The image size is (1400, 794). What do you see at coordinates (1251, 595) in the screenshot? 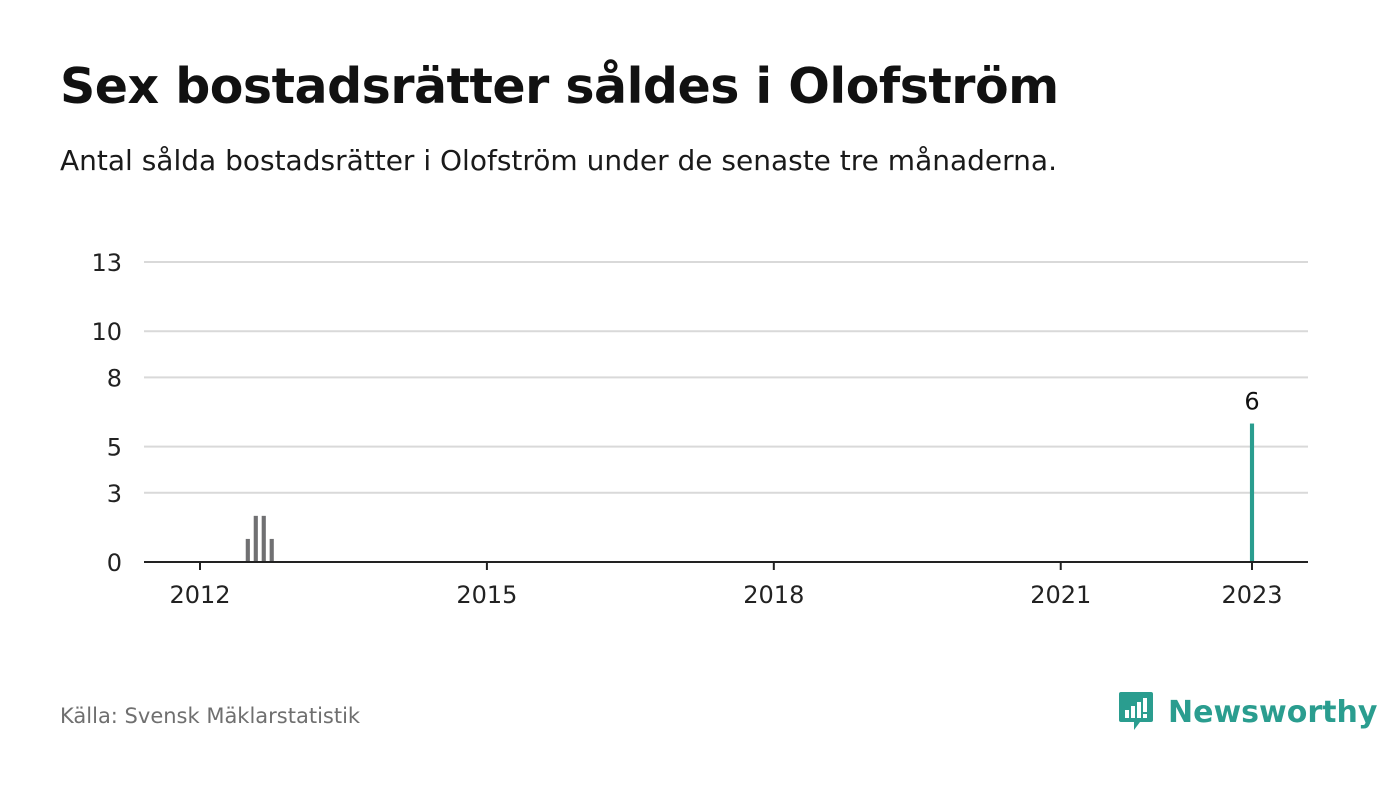
I see `x-tick-label: 2023` at bounding box center [1251, 595].